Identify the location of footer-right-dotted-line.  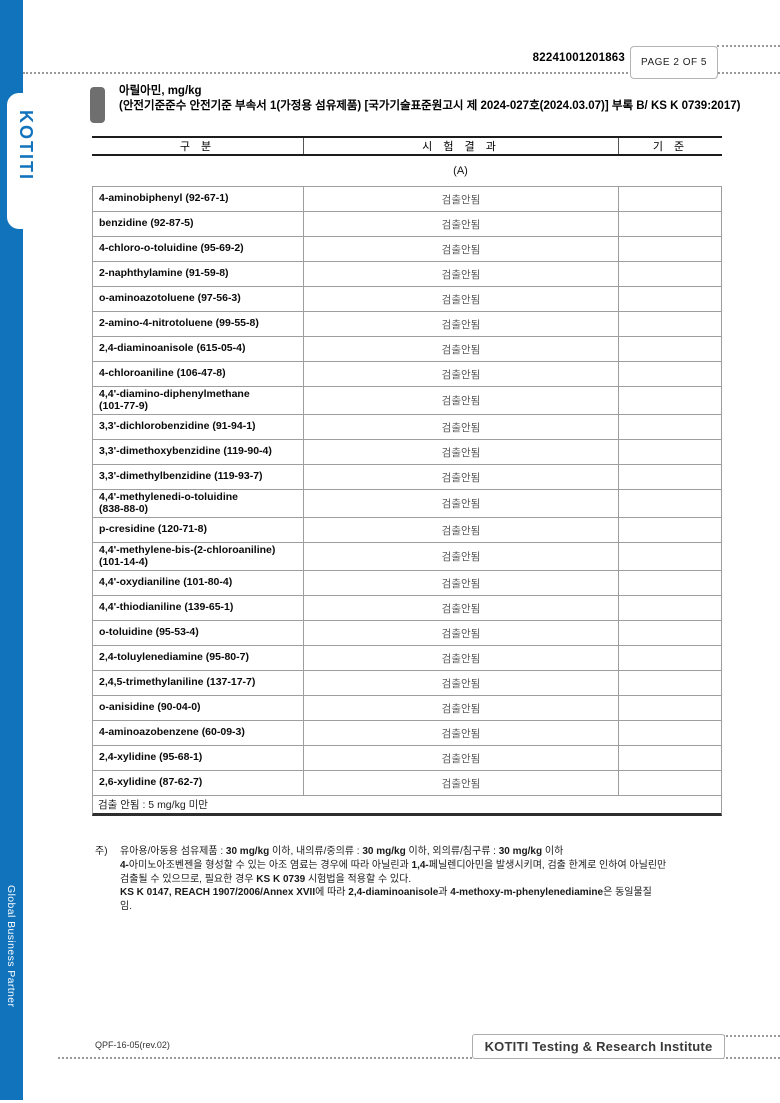
(751, 1036).